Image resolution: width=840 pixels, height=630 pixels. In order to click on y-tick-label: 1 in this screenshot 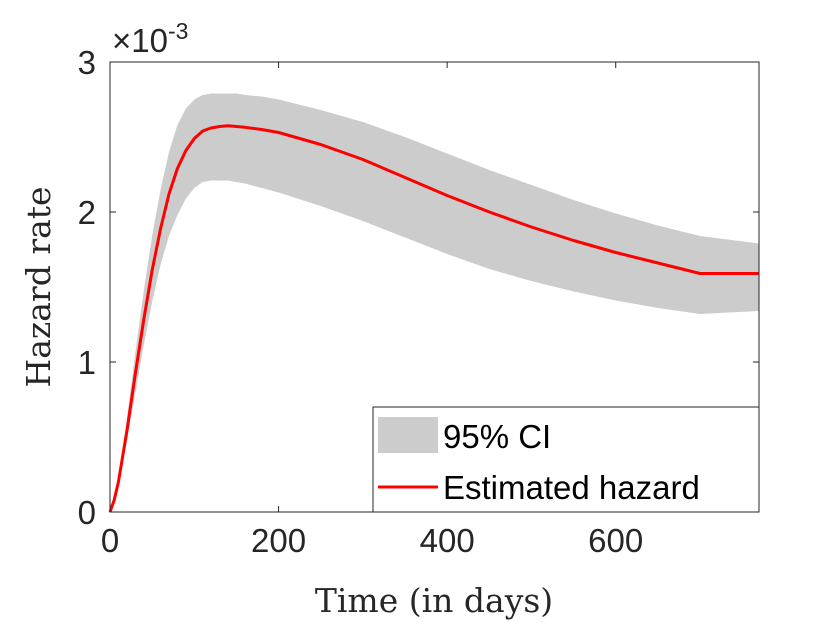, I will do `click(87, 362)`.